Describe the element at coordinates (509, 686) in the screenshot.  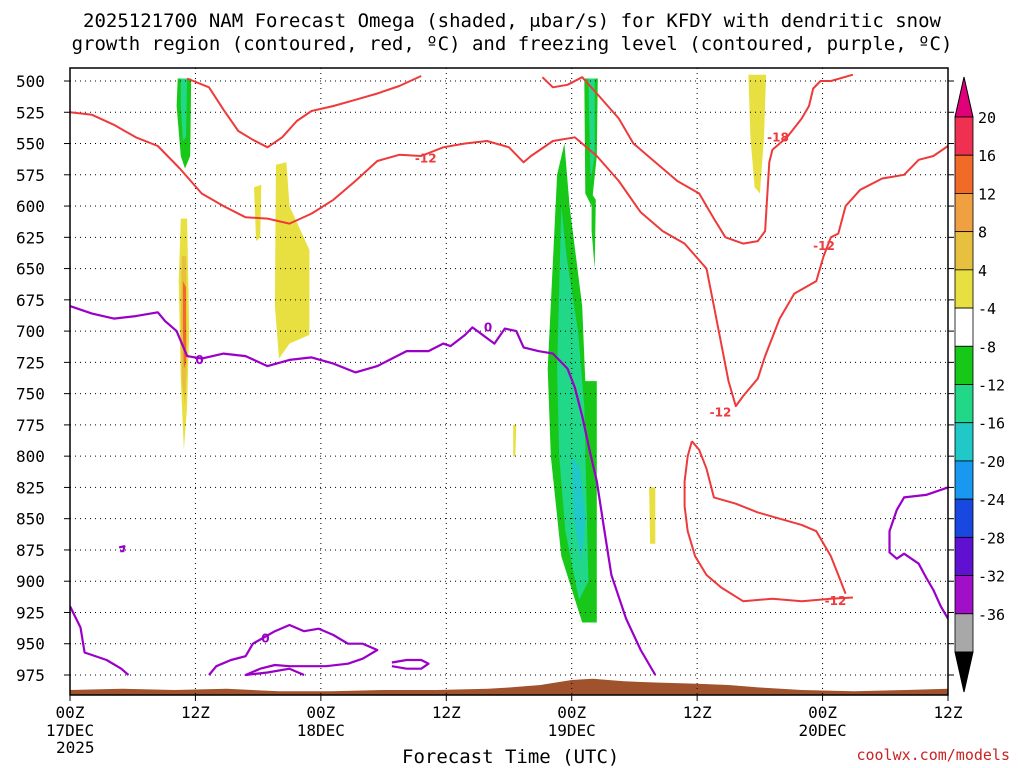
I see `terrain-fill` at that location.